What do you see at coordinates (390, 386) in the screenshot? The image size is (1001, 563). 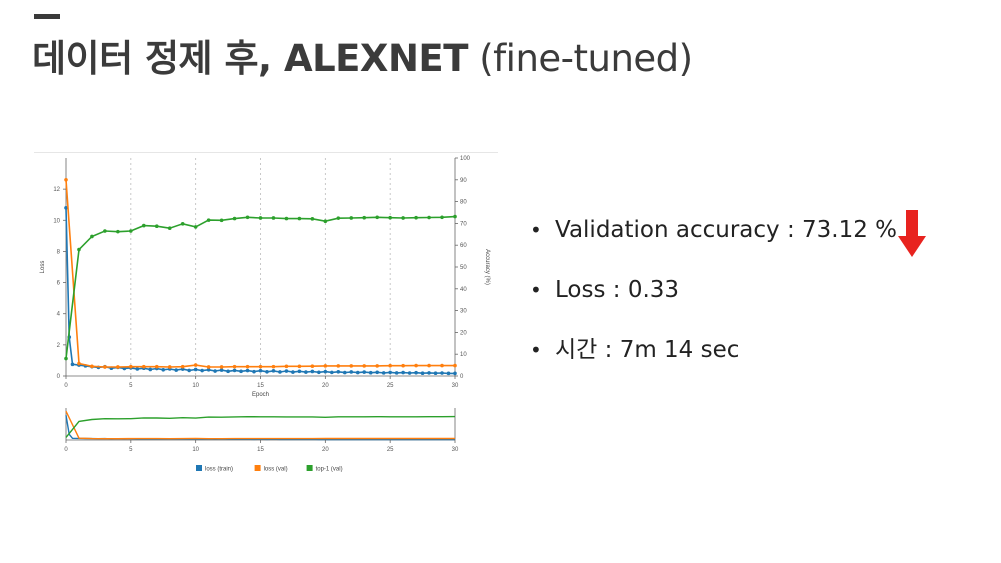 I see `x-tick-label: 25` at bounding box center [390, 386].